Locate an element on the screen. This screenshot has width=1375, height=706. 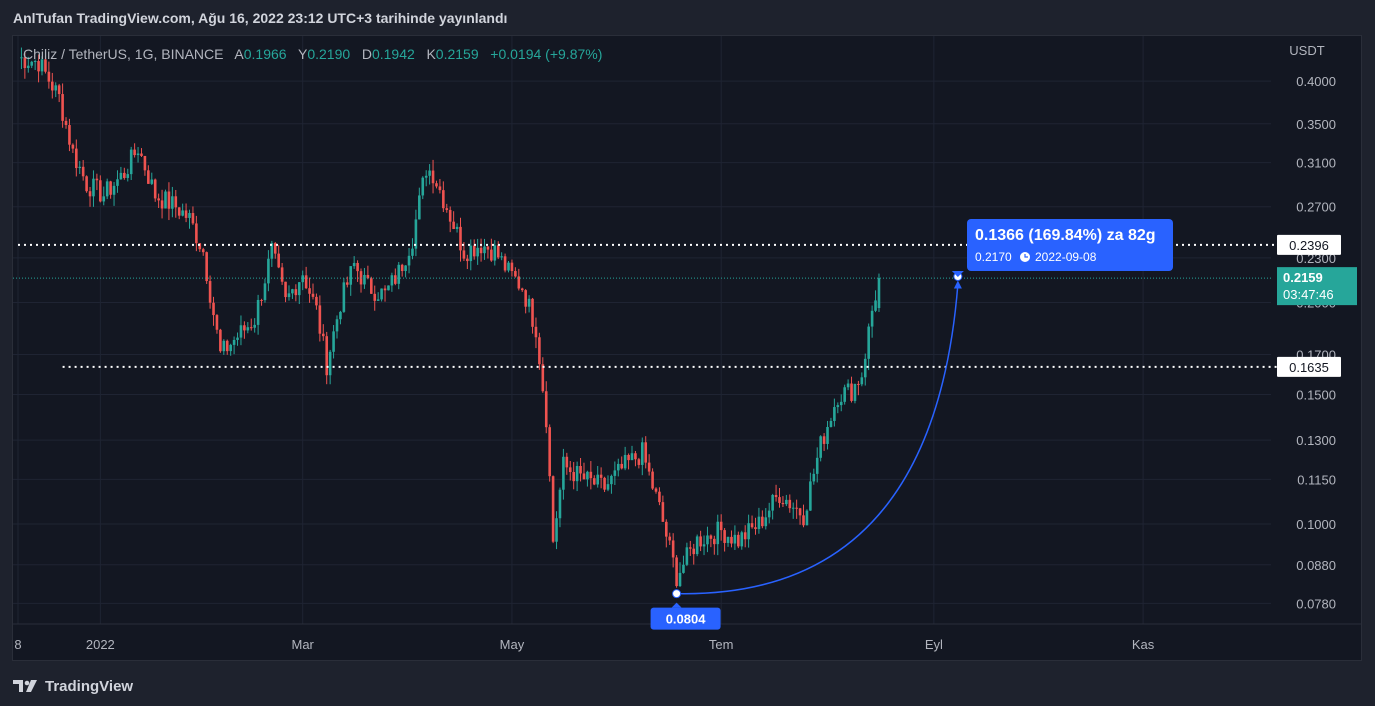
symbol-name: Chiliz / TetherUS, 1G, BINANCE is located at coordinates (123, 54).